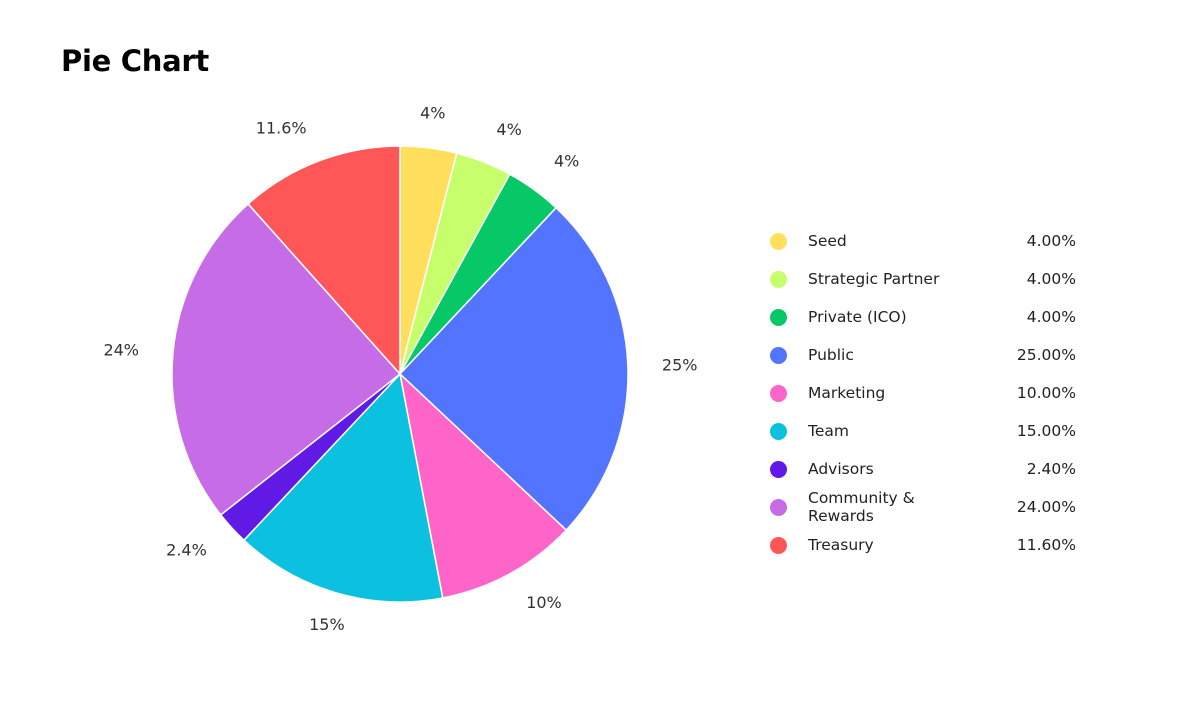 The height and width of the screenshot is (711, 1180). Describe the element at coordinates (513, 369) in the screenshot. I see `pie-slice-public` at that location.